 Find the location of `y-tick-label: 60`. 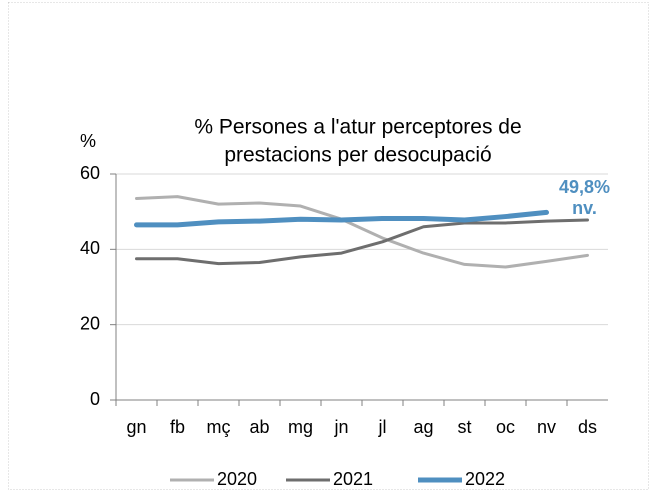

y-tick-label: 60 is located at coordinates (90, 173).